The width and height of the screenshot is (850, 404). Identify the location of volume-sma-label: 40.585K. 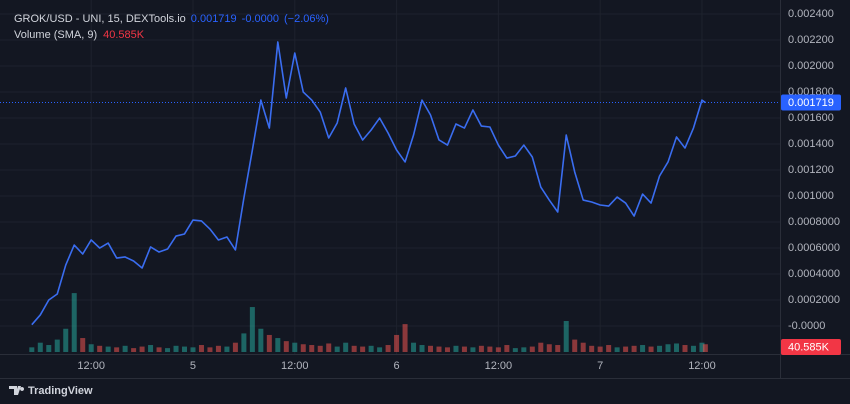
(809, 347).